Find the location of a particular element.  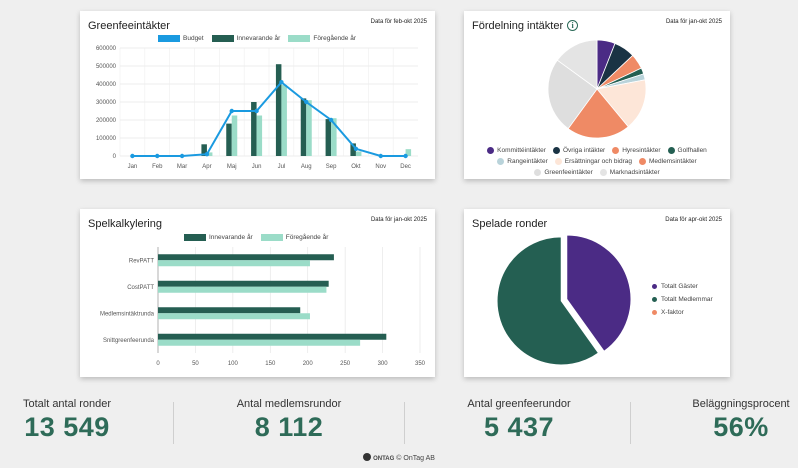

spelkalk-title: Spelkalkylering is located at coordinates (125, 224).